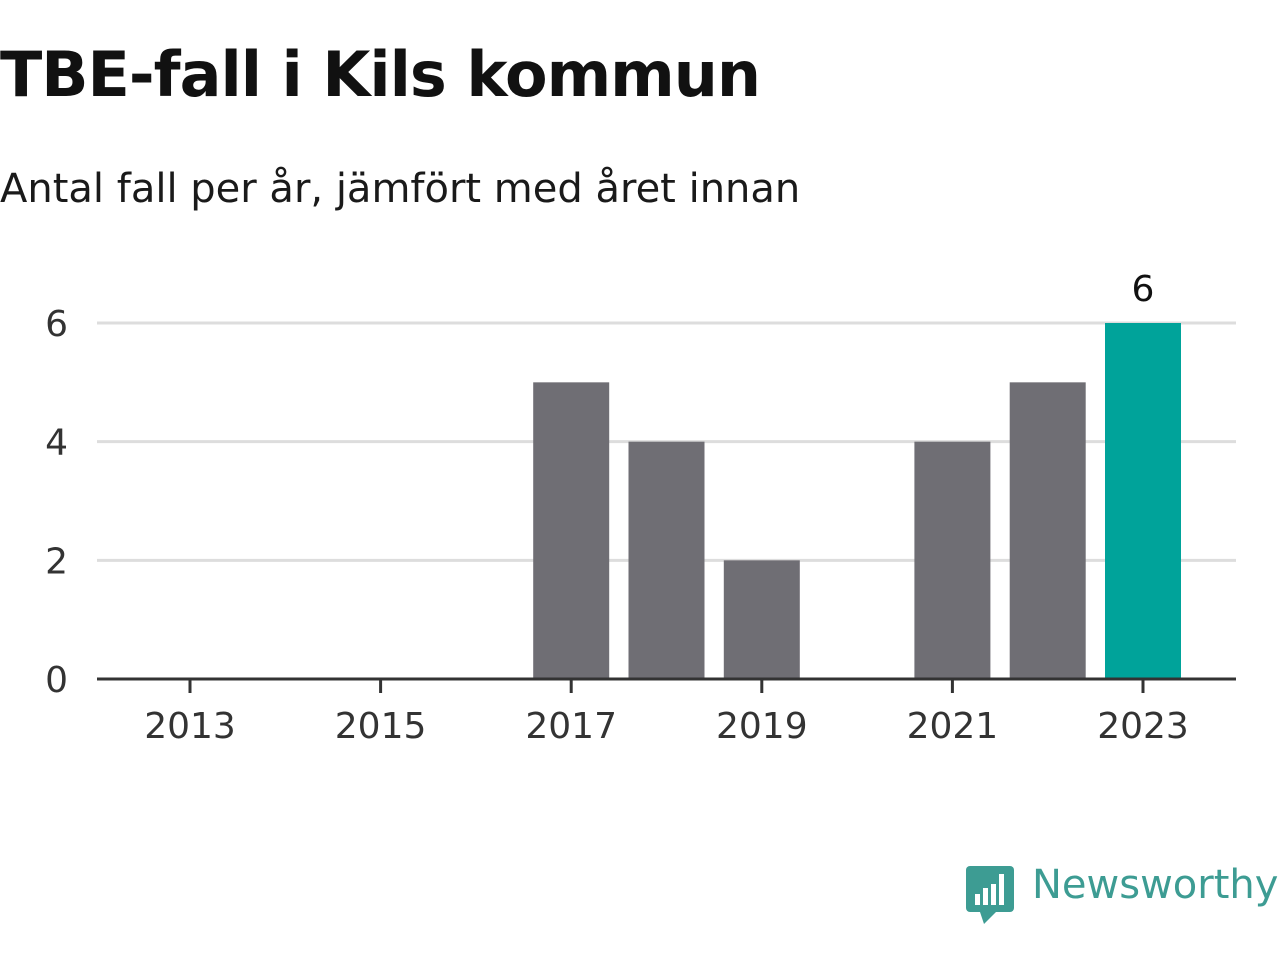 The width and height of the screenshot is (1280, 960). What do you see at coordinates (571, 726) in the screenshot?
I see `x-tick-label: 2017` at bounding box center [571, 726].